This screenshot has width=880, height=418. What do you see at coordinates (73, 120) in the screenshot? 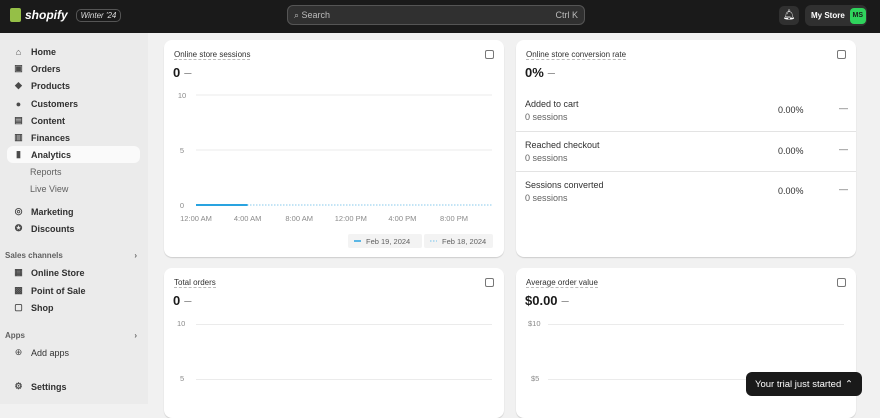
I see `sidebar-item-content: ▤ Content` at bounding box center [73, 120].